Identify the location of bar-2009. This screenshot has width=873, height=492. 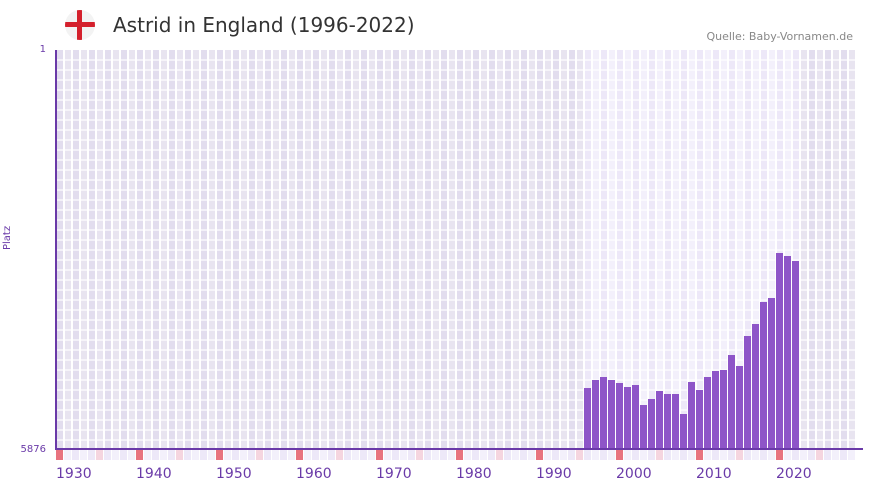
(691, 415).